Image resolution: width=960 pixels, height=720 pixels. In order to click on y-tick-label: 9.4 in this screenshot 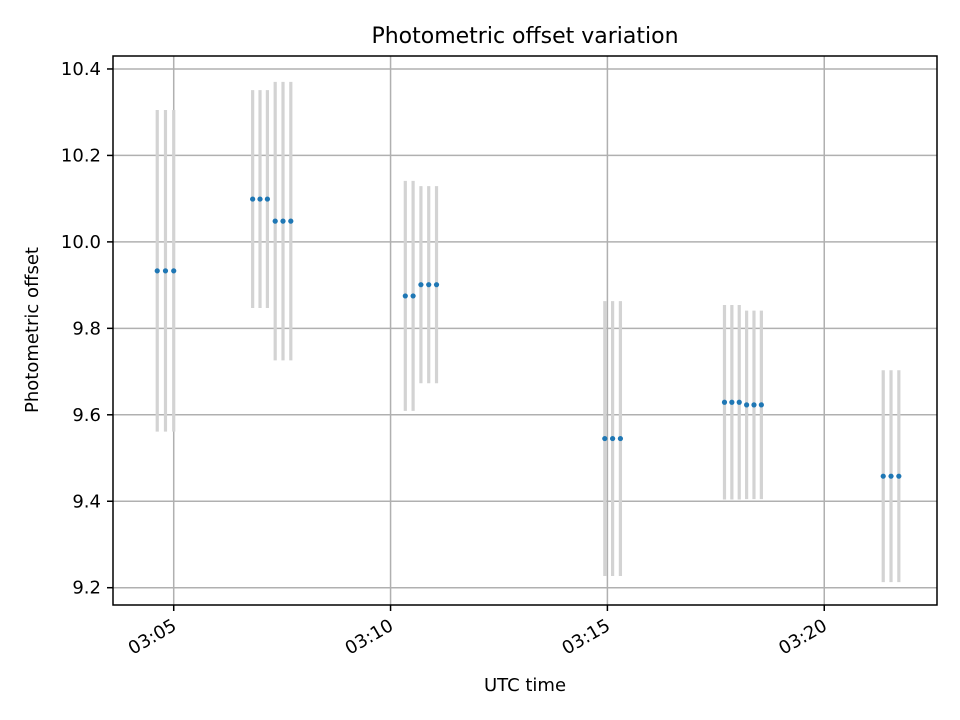, I will do `click(86, 501)`.